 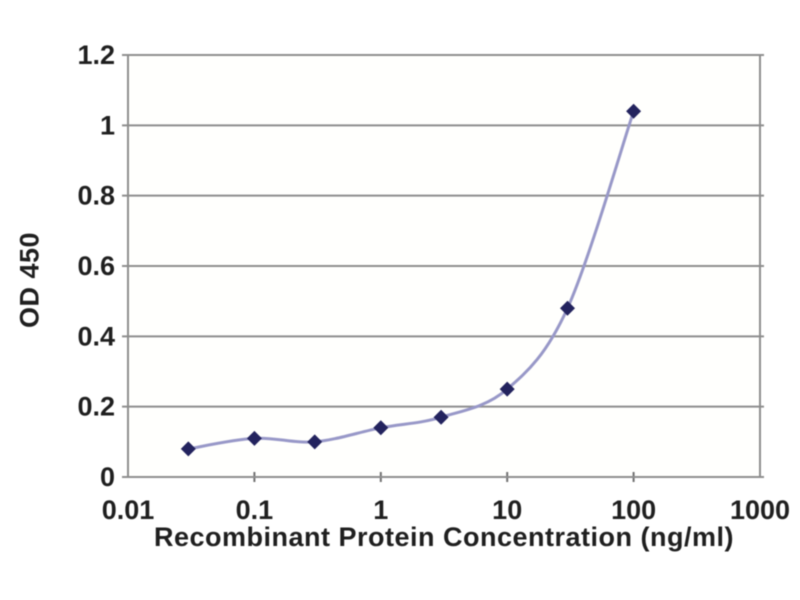 I want to click on x-tick-label: 100, so click(x=633, y=510).